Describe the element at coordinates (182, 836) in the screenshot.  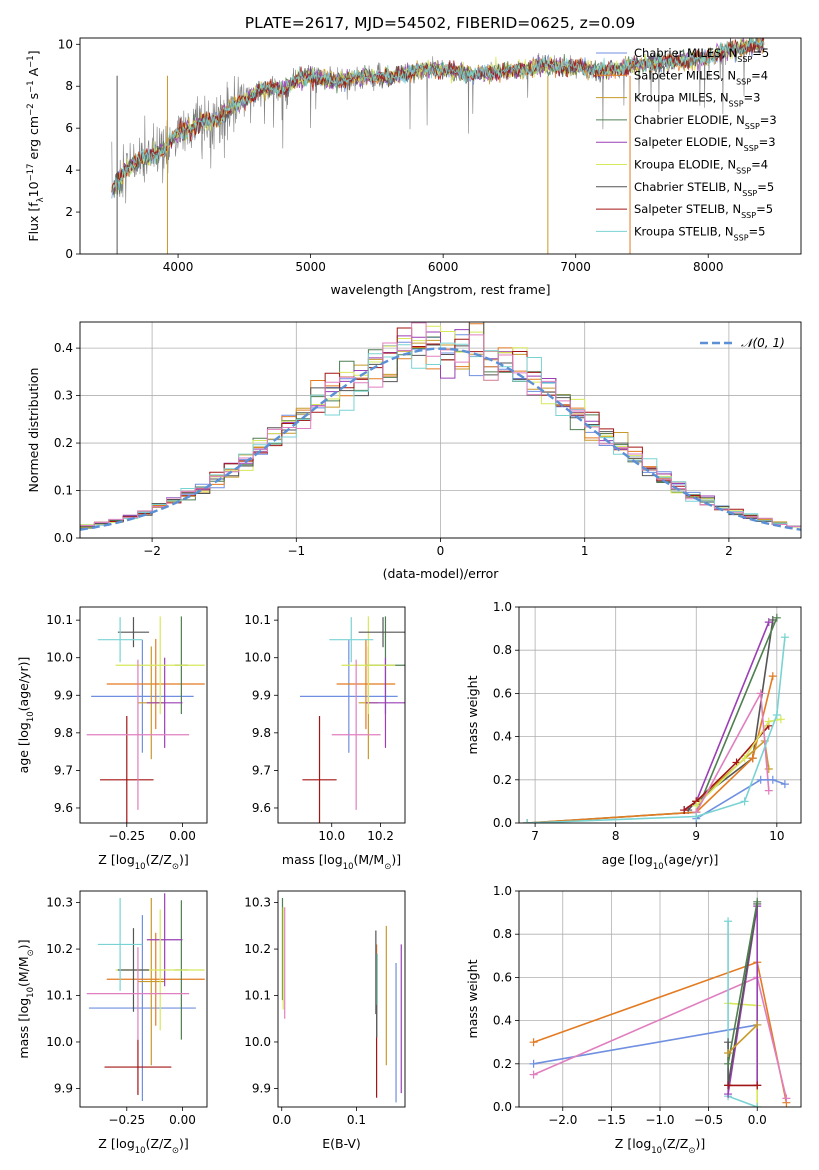
I see `age_vs_Z-xtick-label: 0.00` at that location.